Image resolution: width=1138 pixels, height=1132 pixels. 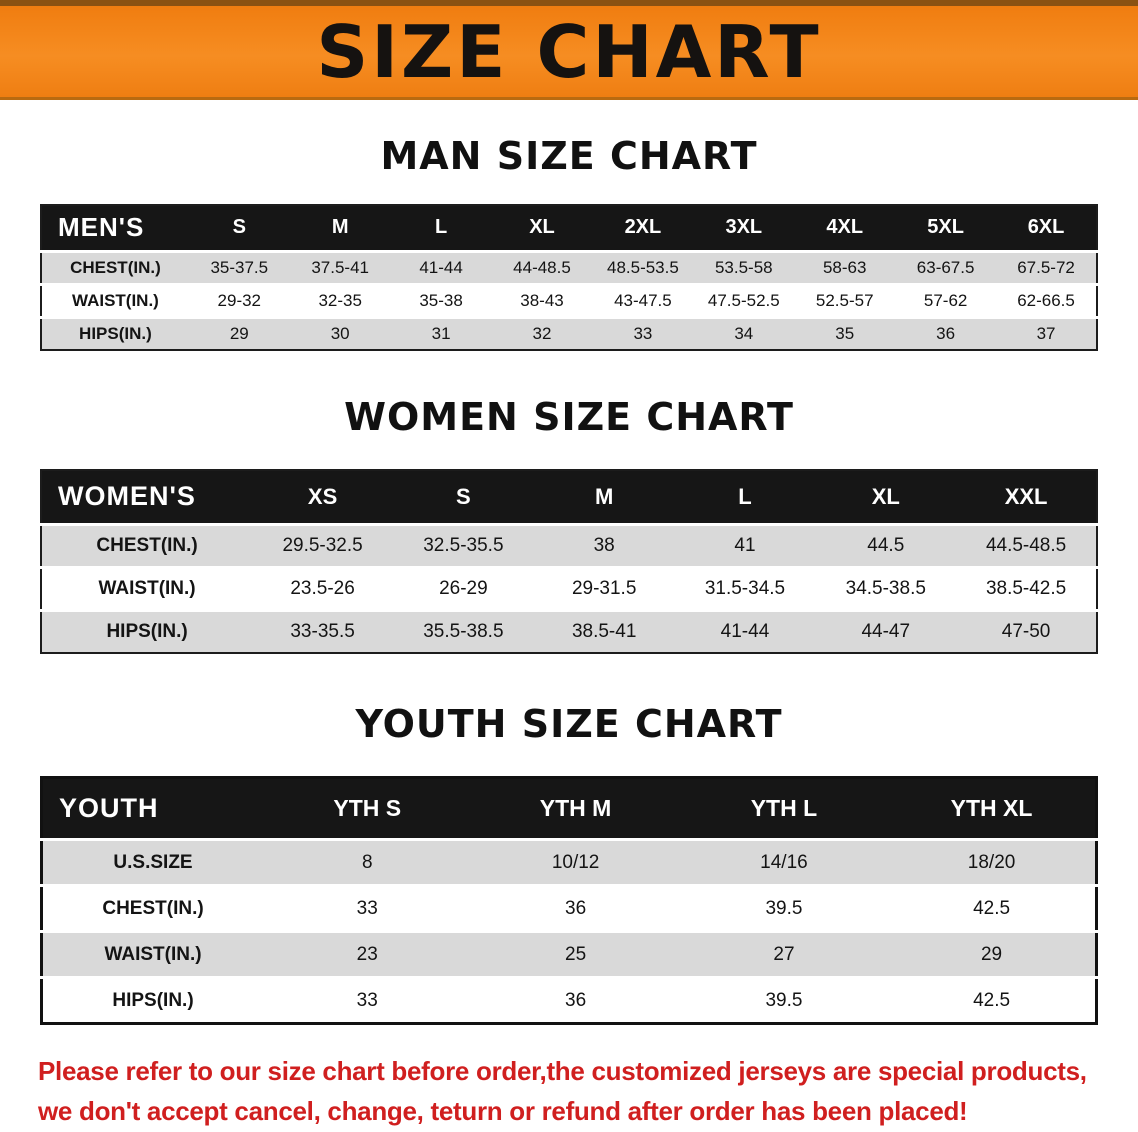 What do you see at coordinates (322, 497) in the screenshot?
I see `size-column-header: XS` at bounding box center [322, 497].